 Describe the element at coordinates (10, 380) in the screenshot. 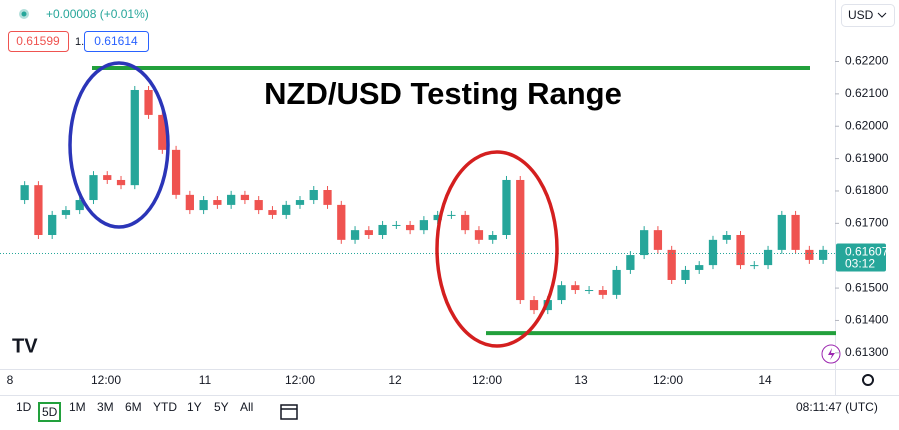

I see `x-tick-label: 8` at that location.